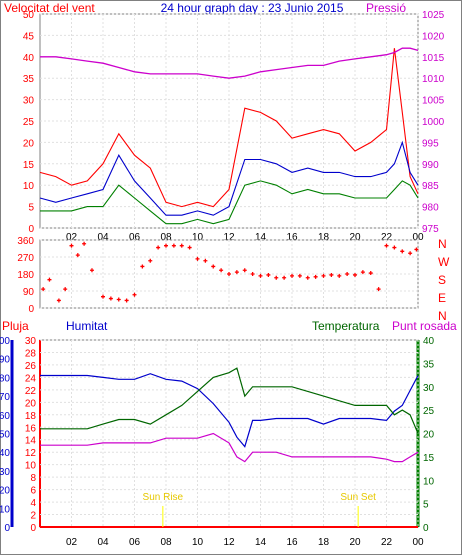  I want to click on wind-tick-label: 40, so click(29, 58).